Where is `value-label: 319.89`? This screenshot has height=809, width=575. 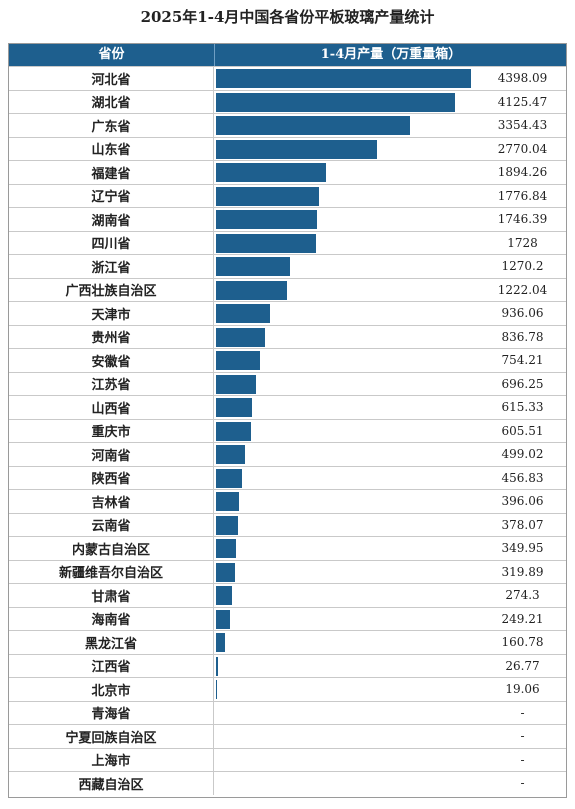 value-label: 319.89 is located at coordinates (522, 571).